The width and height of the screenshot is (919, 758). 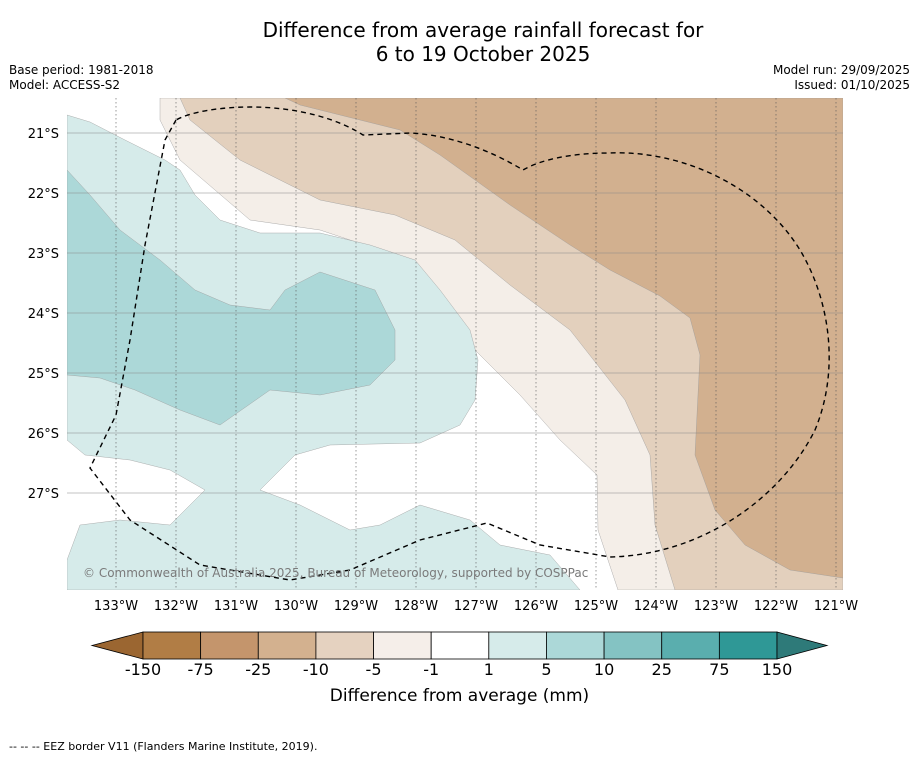 I want to click on lon-label: 130°W, so click(x=296, y=606).